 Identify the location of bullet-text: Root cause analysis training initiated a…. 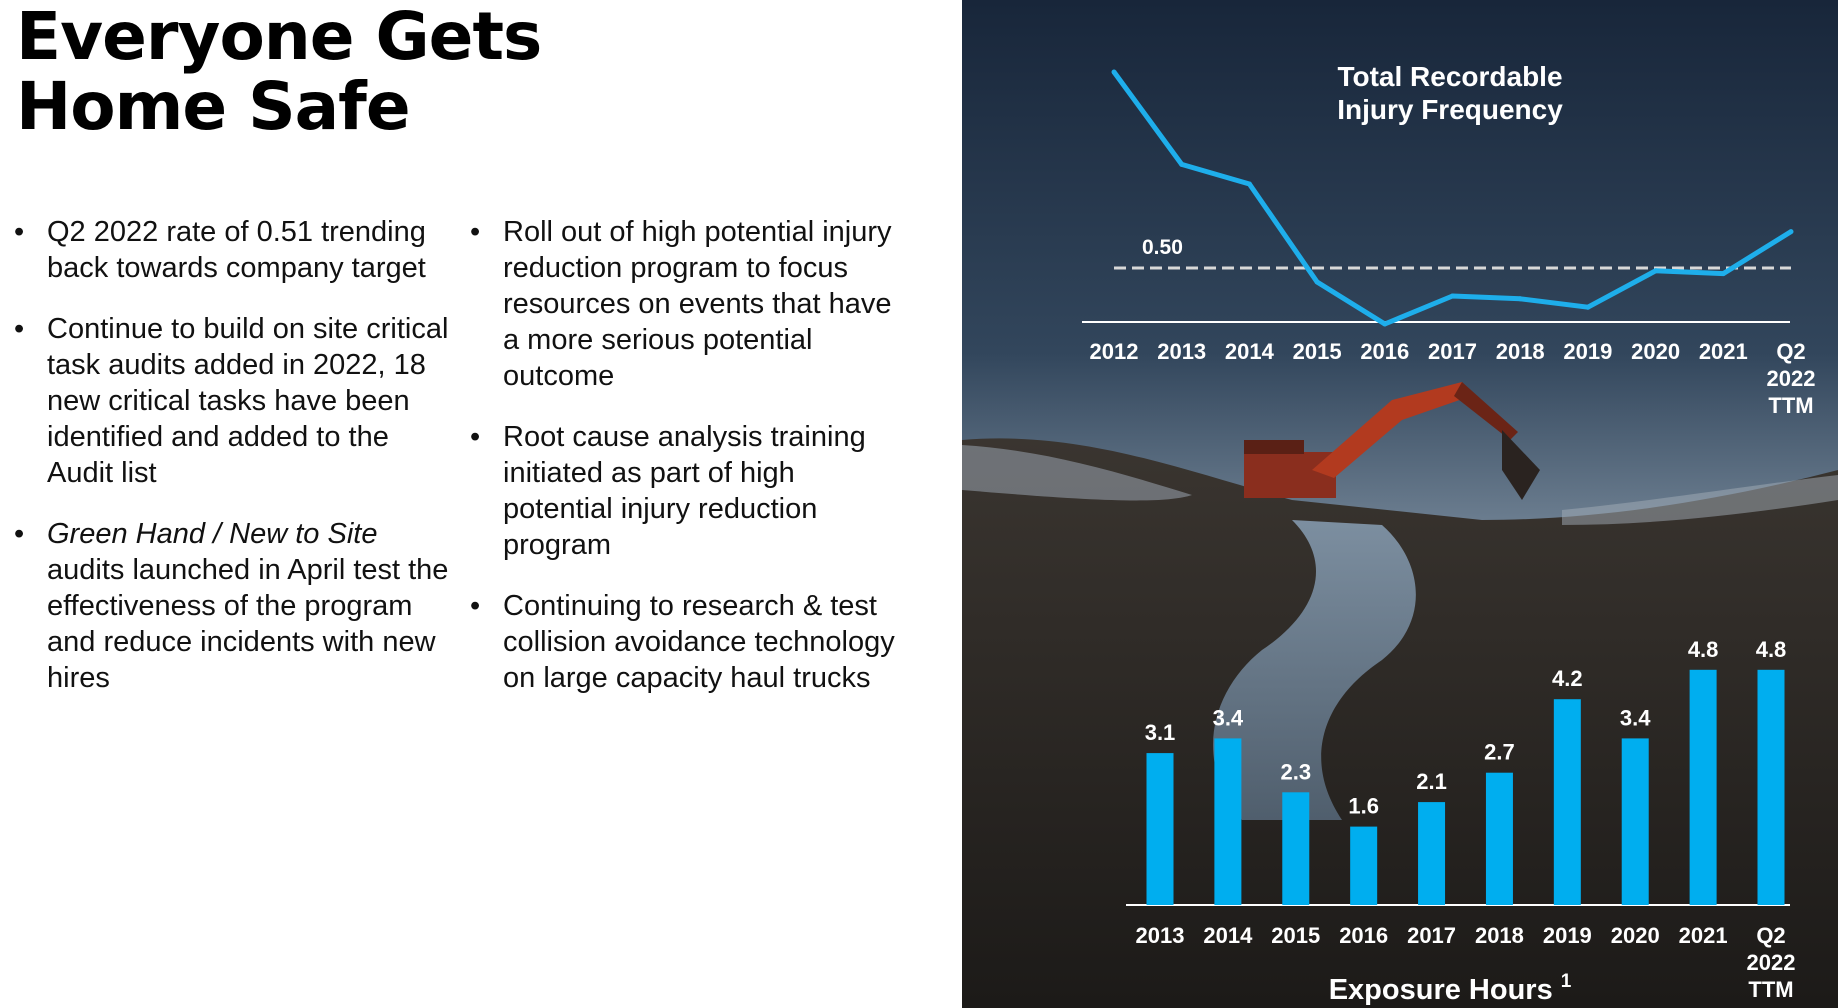
(684, 491).